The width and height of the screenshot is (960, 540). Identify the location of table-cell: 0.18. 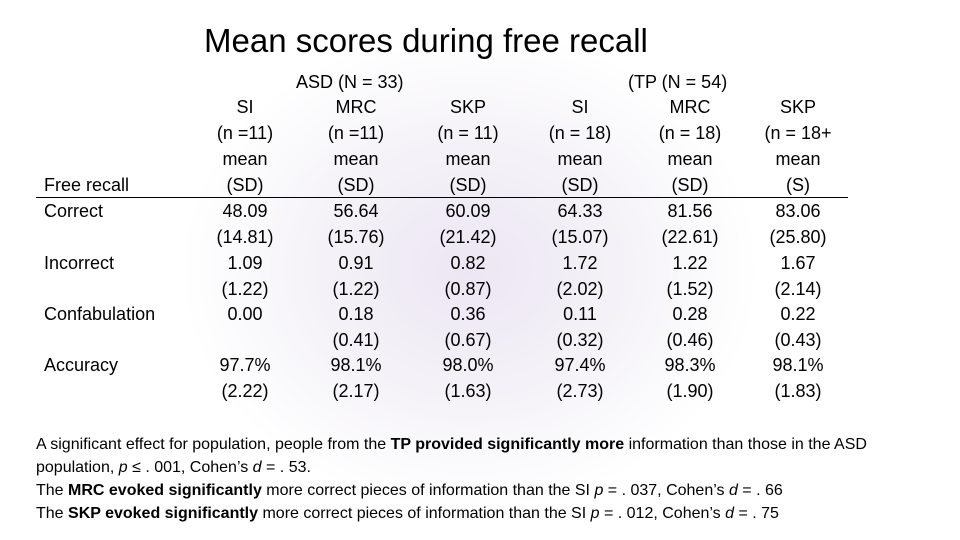
(356, 314).